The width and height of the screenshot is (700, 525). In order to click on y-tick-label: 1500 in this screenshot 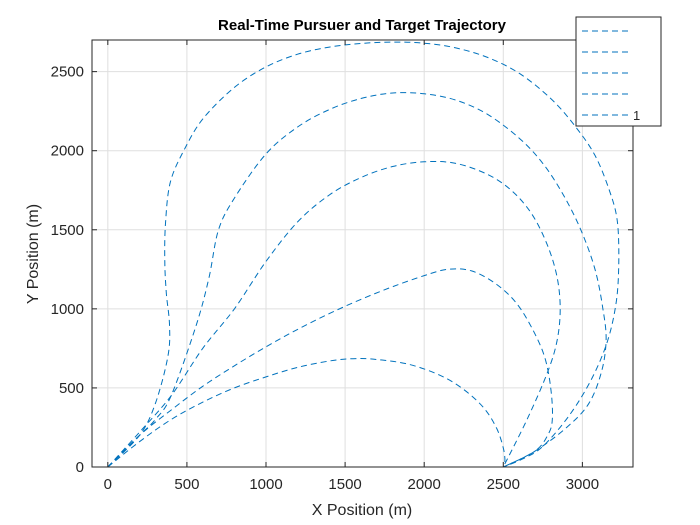, I will do `click(67, 230)`.